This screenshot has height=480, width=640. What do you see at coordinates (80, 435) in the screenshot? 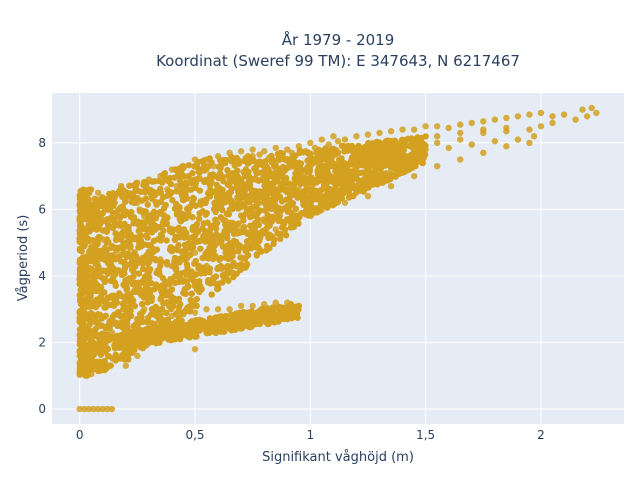
I see `x-tick-label: 0` at bounding box center [80, 435].